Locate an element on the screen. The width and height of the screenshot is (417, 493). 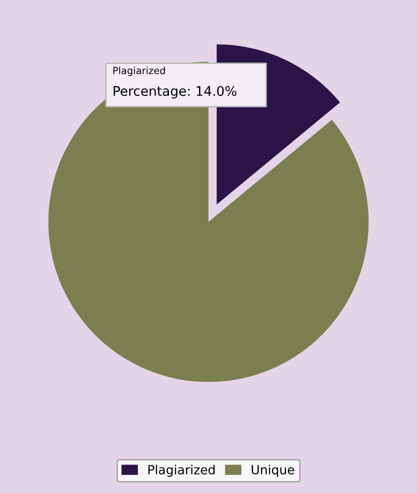
text: Percentage: 14.0% is located at coordinates (175, 92).